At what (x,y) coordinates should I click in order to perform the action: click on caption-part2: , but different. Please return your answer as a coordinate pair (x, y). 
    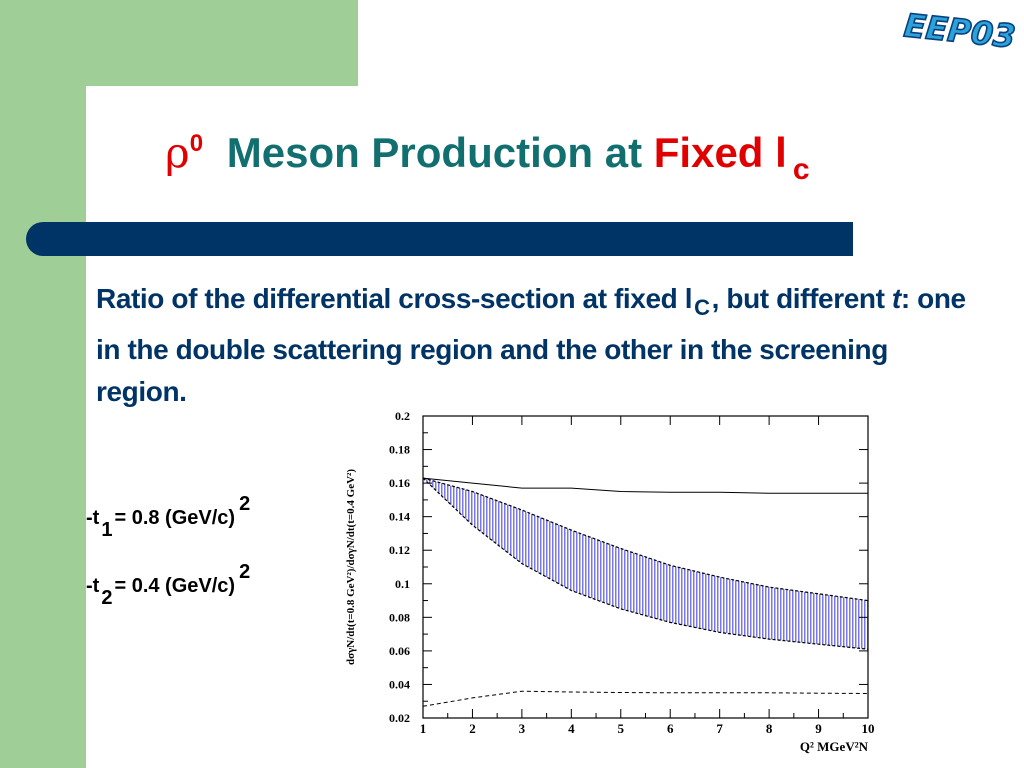
    Looking at the image, I should click on (798, 298).